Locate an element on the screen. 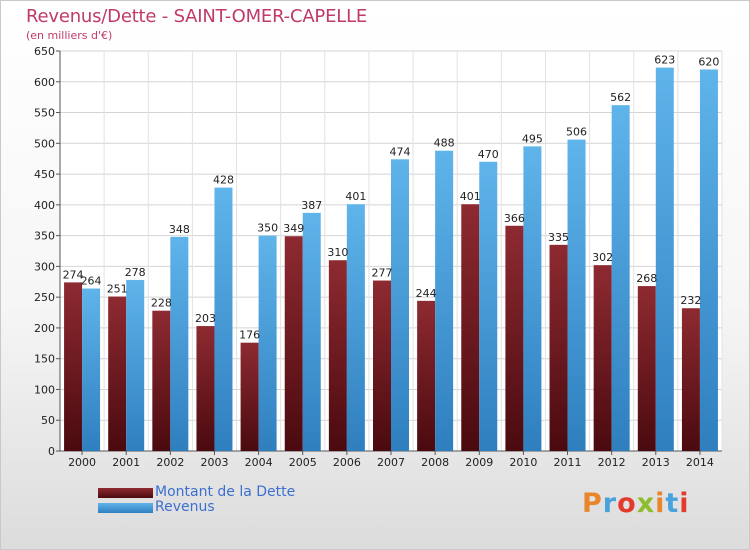  x-tick-label: 2012 is located at coordinates (612, 462).